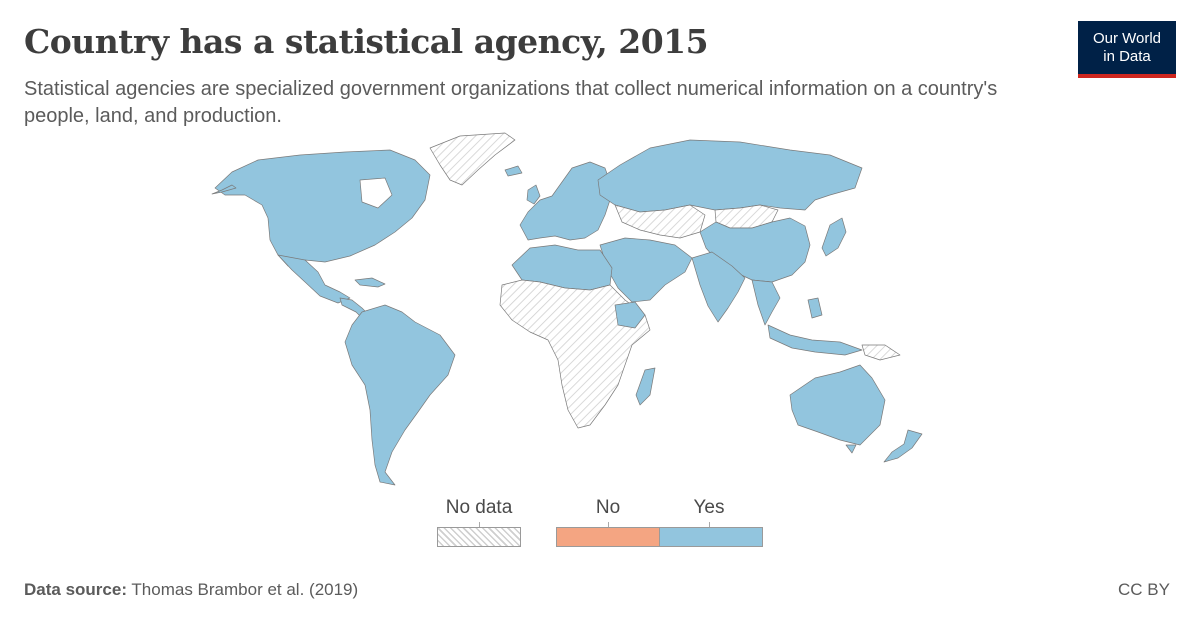  Describe the element at coordinates (608, 525) in the screenshot. I see `legend-tick-no` at that location.